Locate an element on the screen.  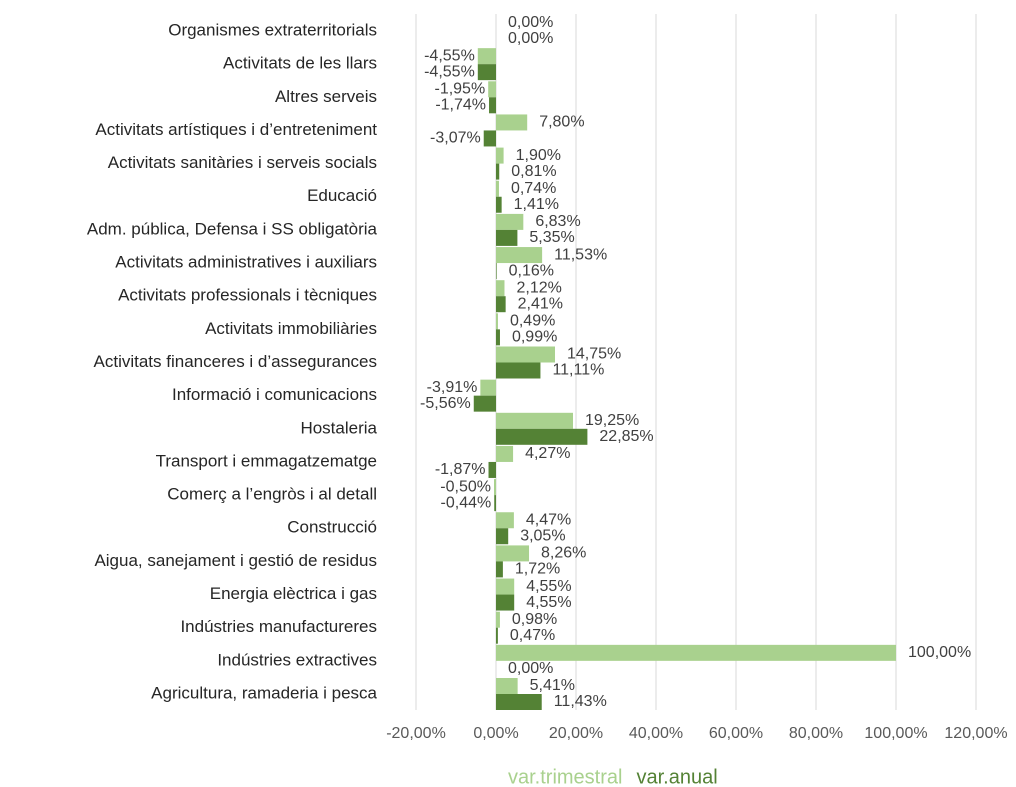
data-label: 4,47% is located at coordinates (548, 519).